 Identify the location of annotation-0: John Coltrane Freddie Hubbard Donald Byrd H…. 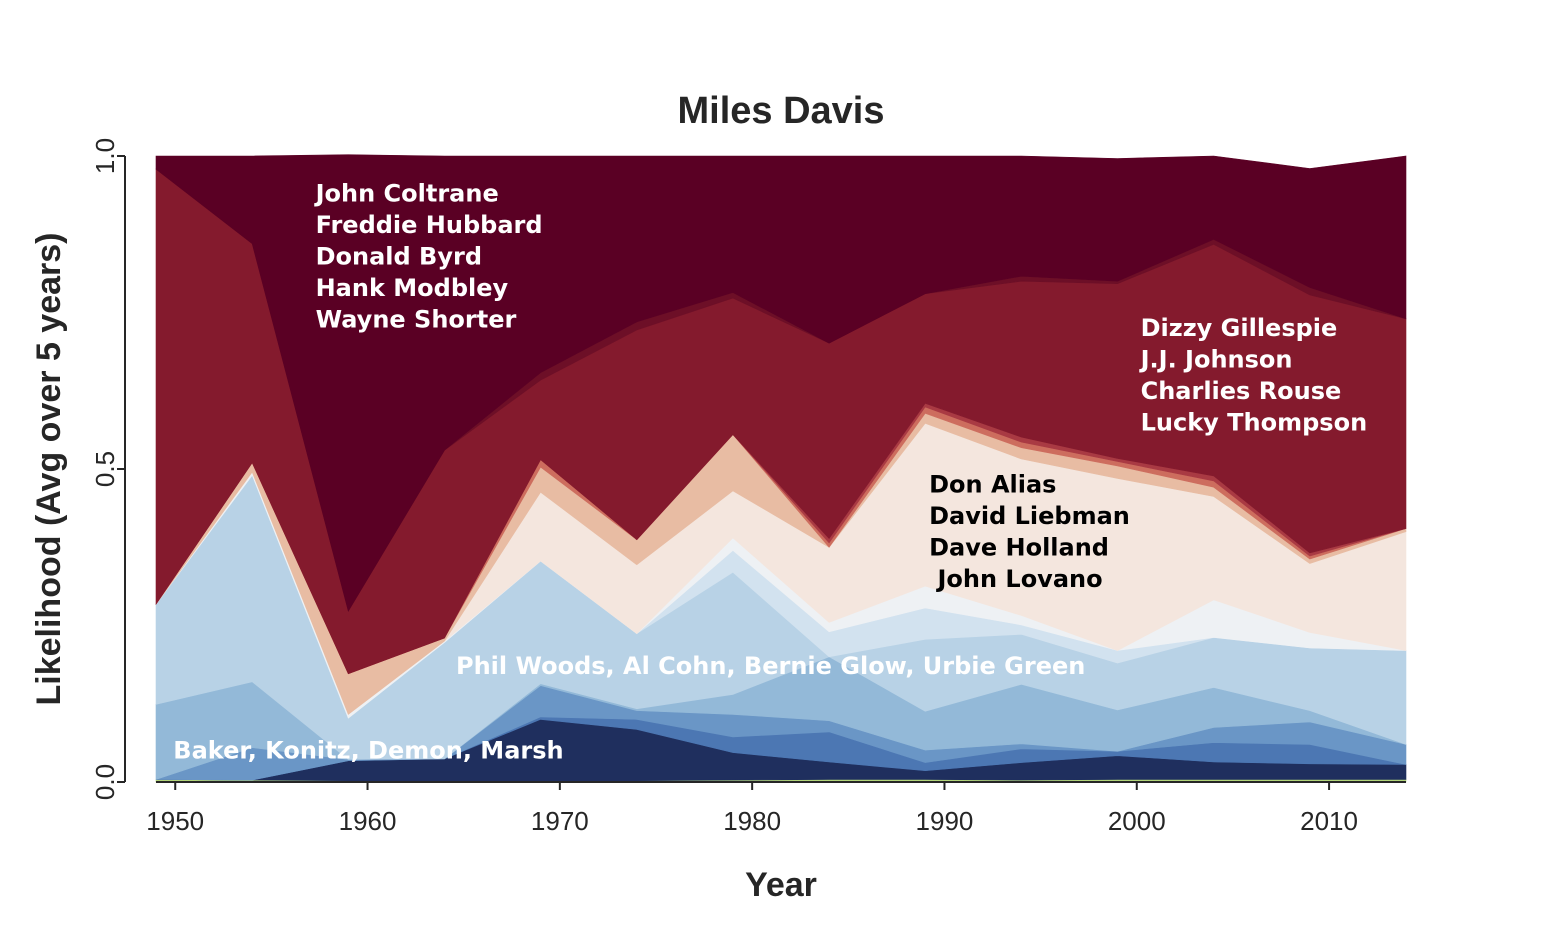
(428, 257).